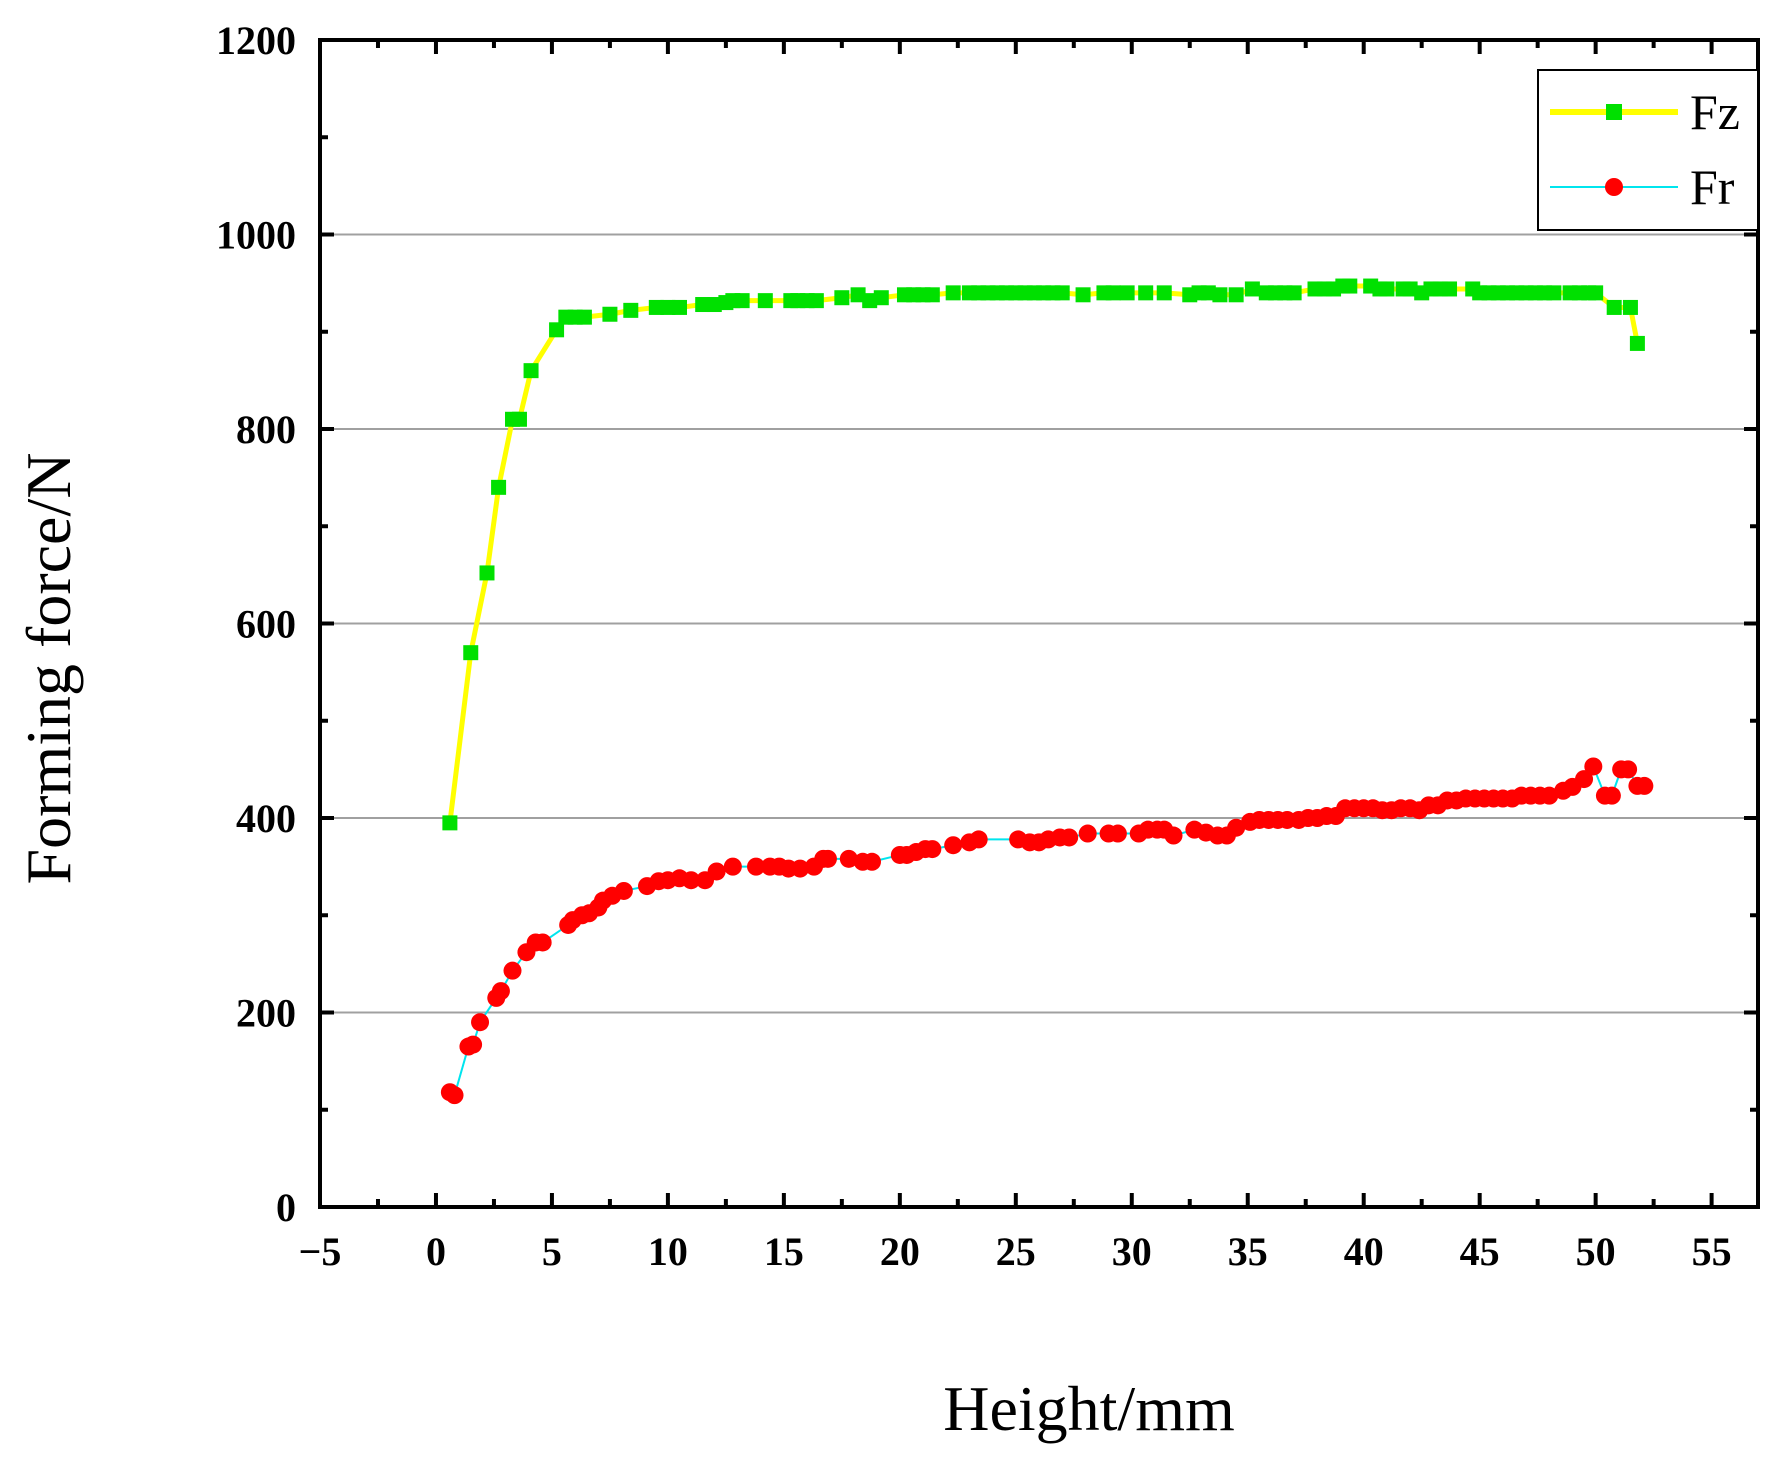 Image resolution: width=1781 pixels, height=1462 pixels. Describe the element at coordinates (1596, 1251) in the screenshot. I see `x-tick-label: 50` at that location.